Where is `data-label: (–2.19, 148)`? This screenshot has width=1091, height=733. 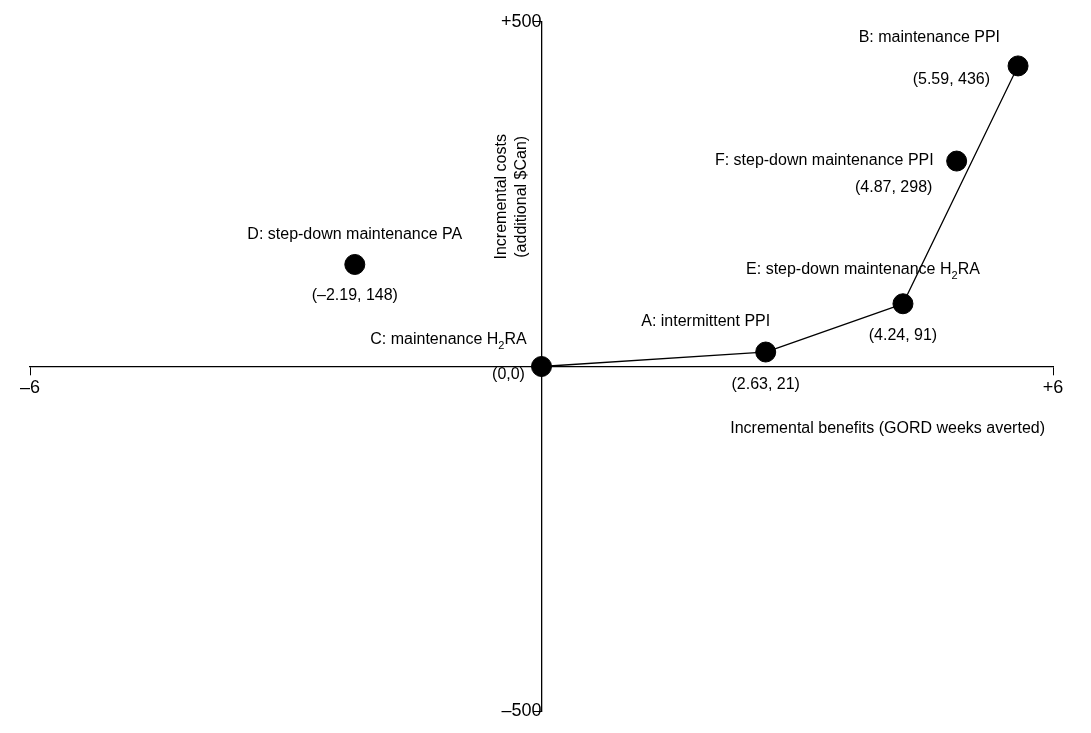
data-label: (–2.19, 148) is located at coordinates (354, 294).